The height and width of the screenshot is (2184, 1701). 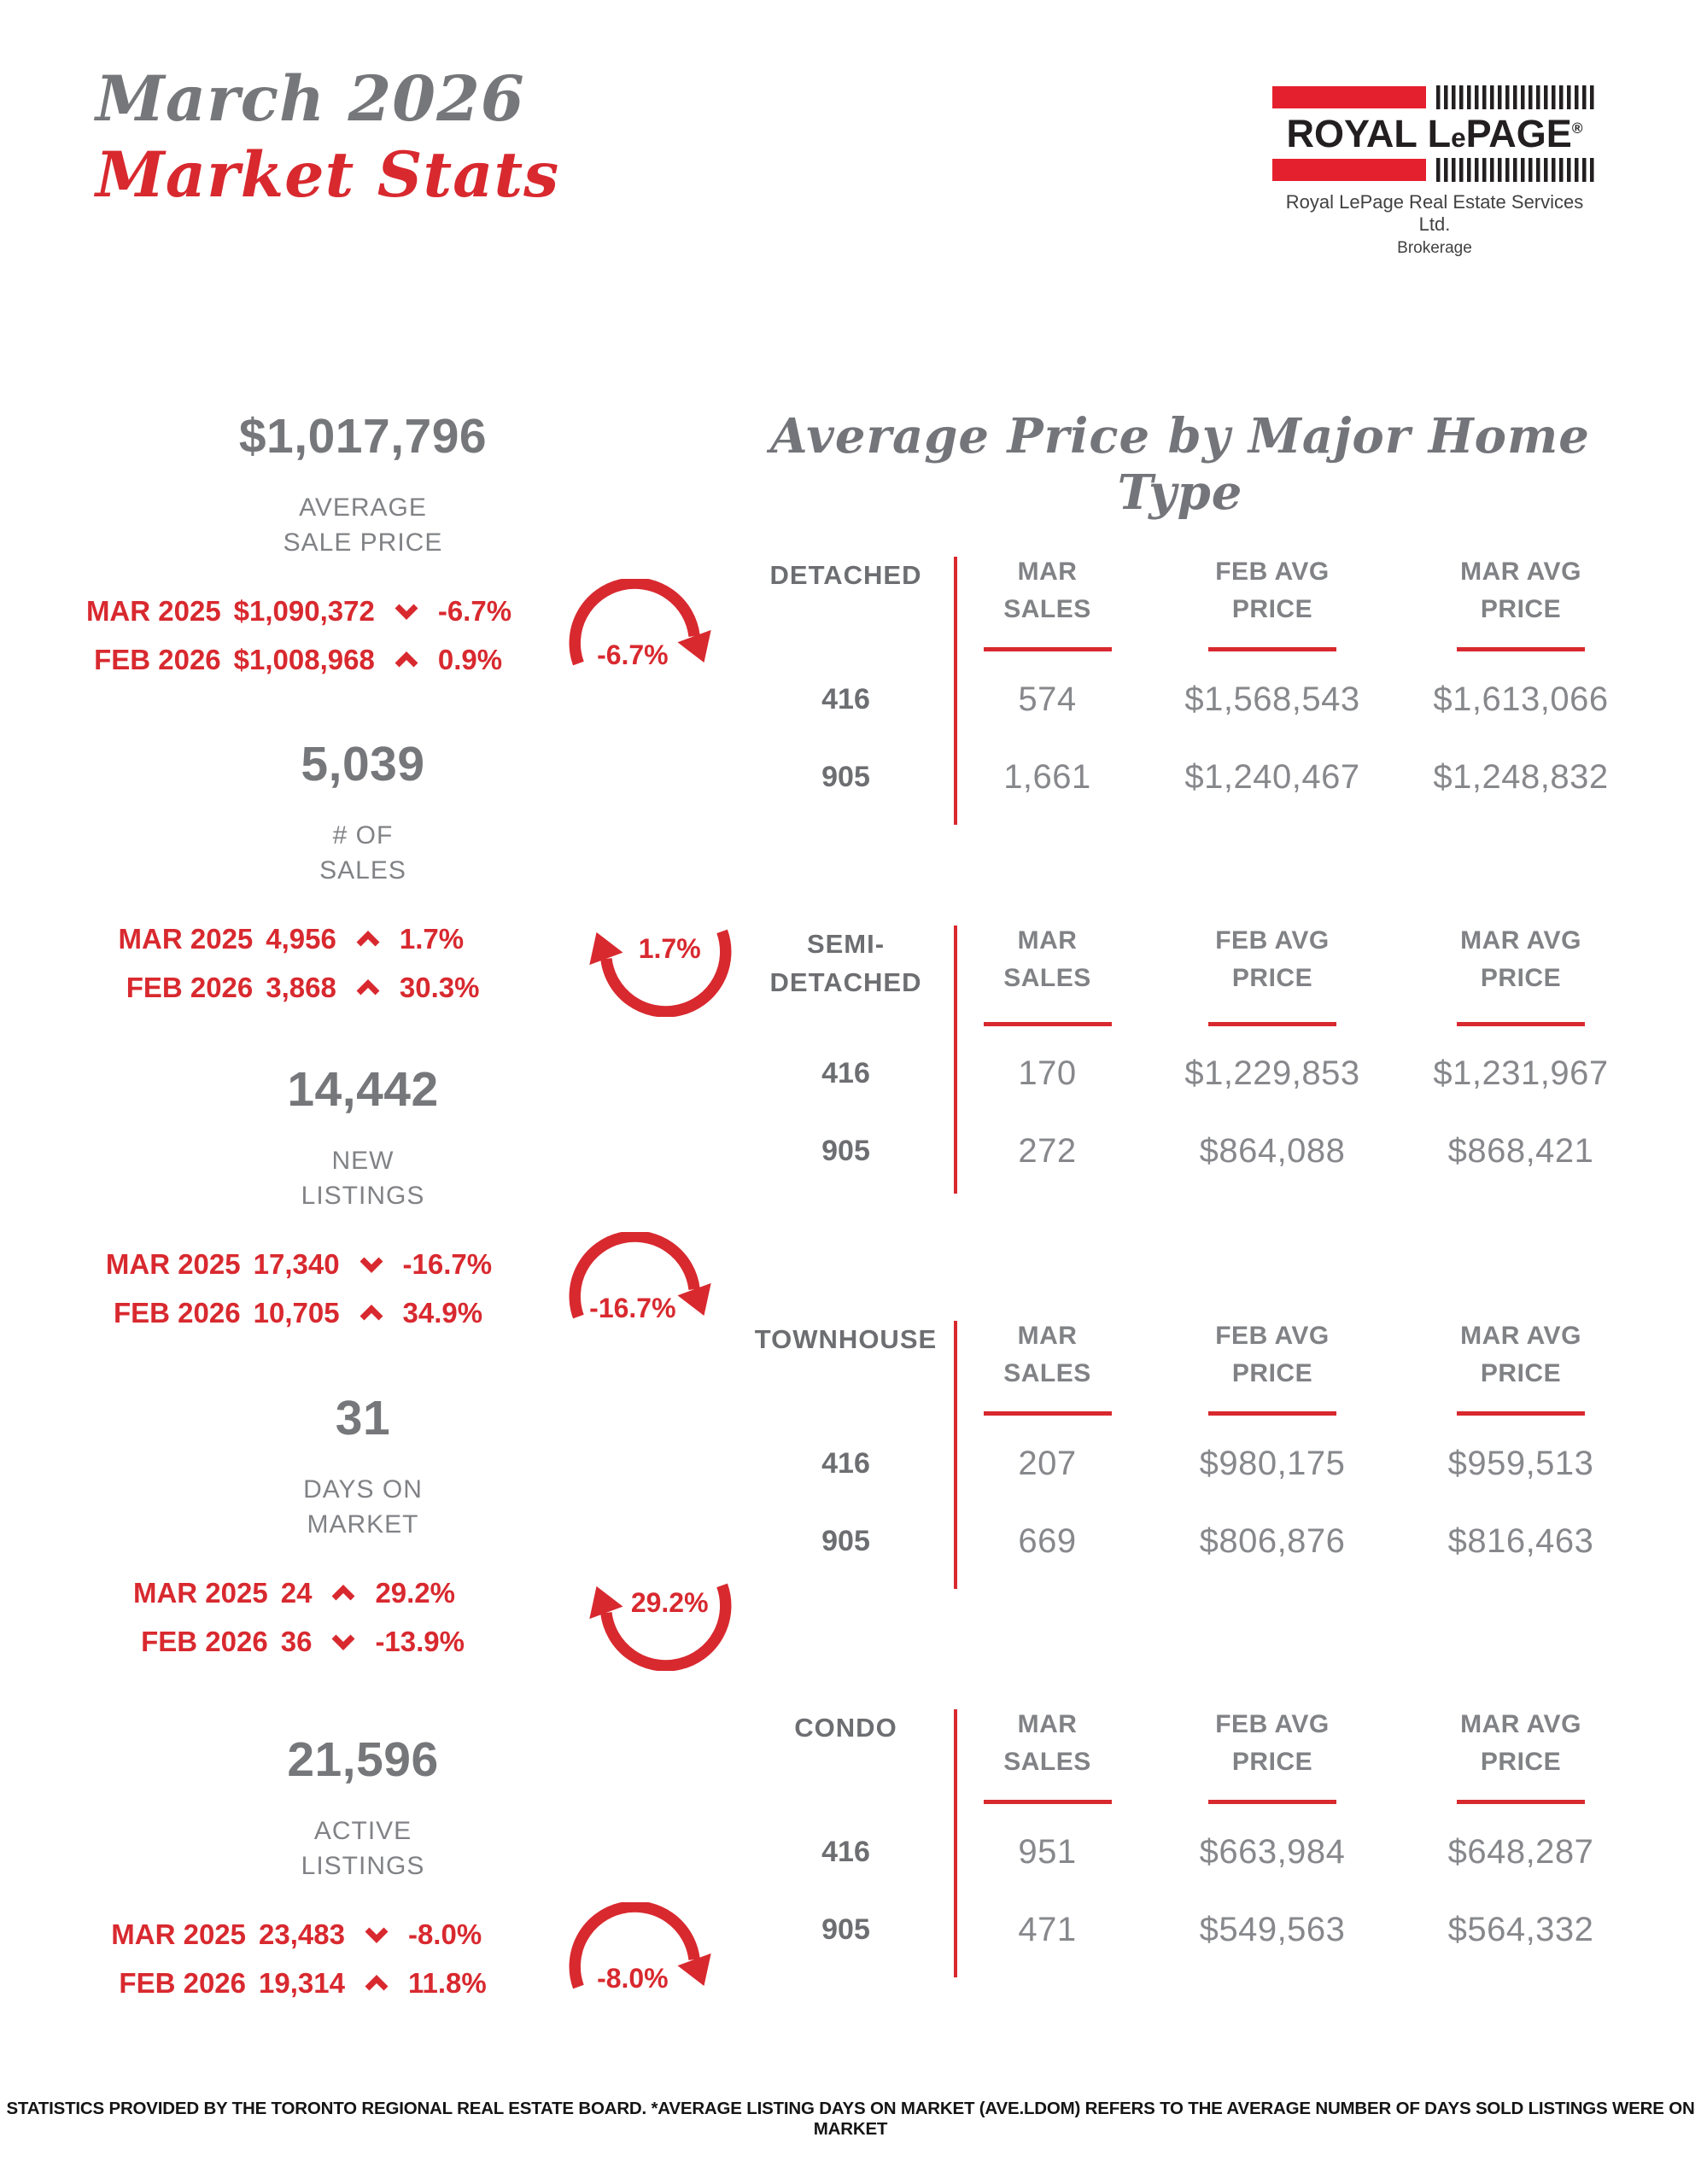 What do you see at coordinates (1434, 213) in the screenshot?
I see `logo-company-name: Royal LePage Real Estate Services Ltd.` at bounding box center [1434, 213].